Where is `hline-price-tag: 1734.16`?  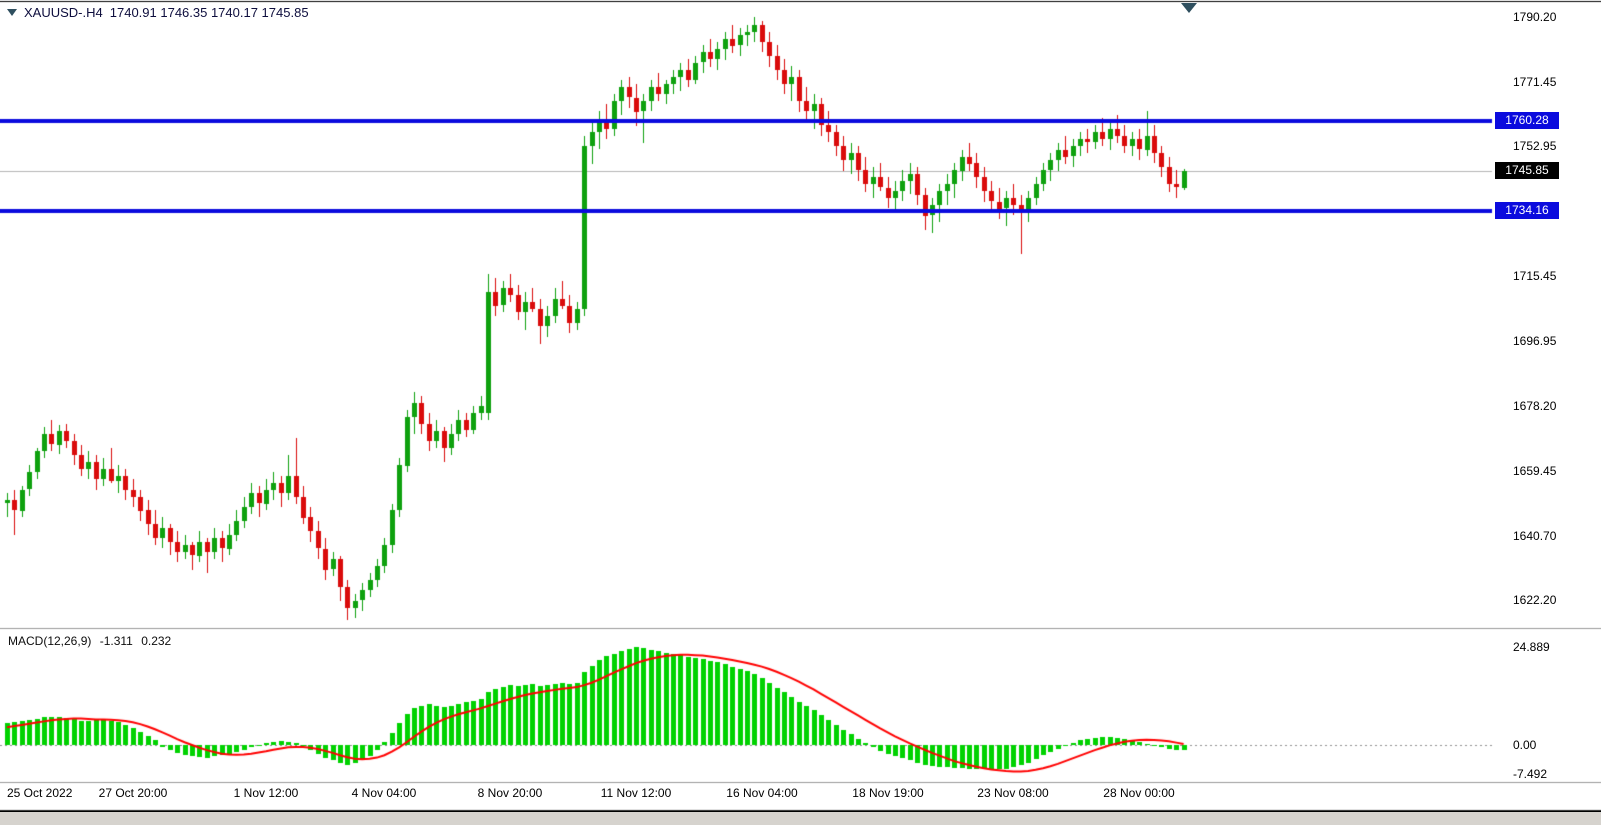
hline-price-tag: 1734.16 is located at coordinates (1527, 210).